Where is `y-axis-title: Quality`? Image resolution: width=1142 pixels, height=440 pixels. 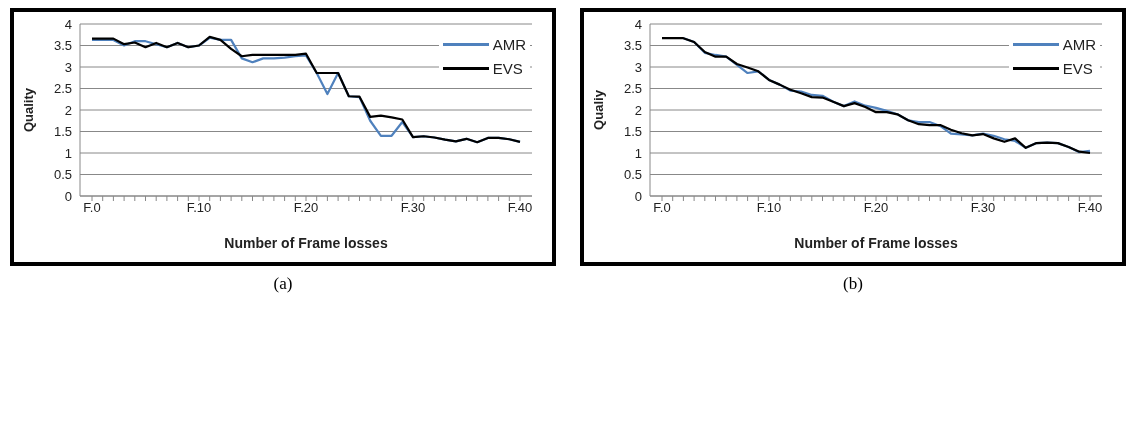 y-axis-title: Quality is located at coordinates (28, 110).